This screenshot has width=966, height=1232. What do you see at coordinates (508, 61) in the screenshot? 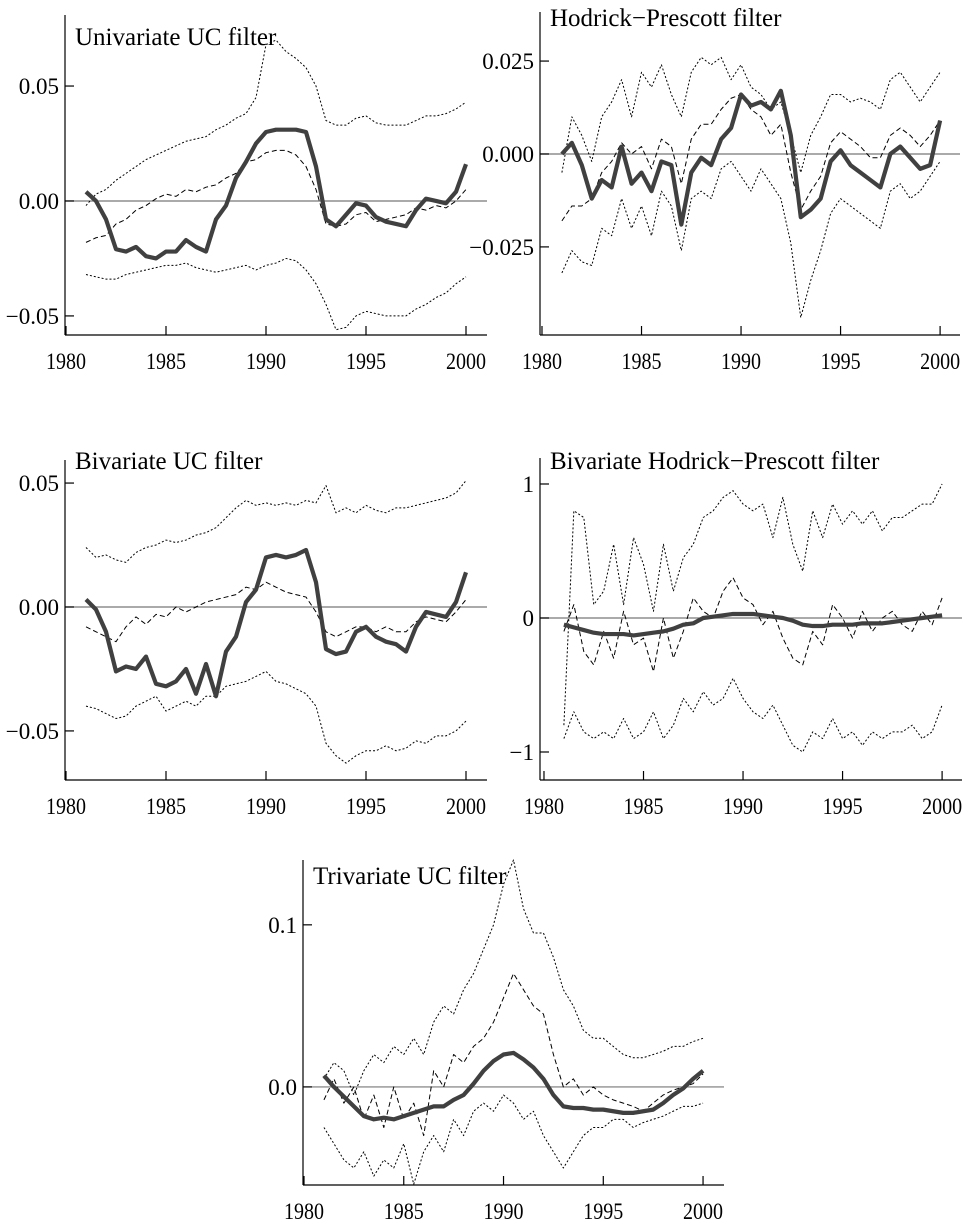
I see `y-tick-label: 0.025` at bounding box center [508, 61].